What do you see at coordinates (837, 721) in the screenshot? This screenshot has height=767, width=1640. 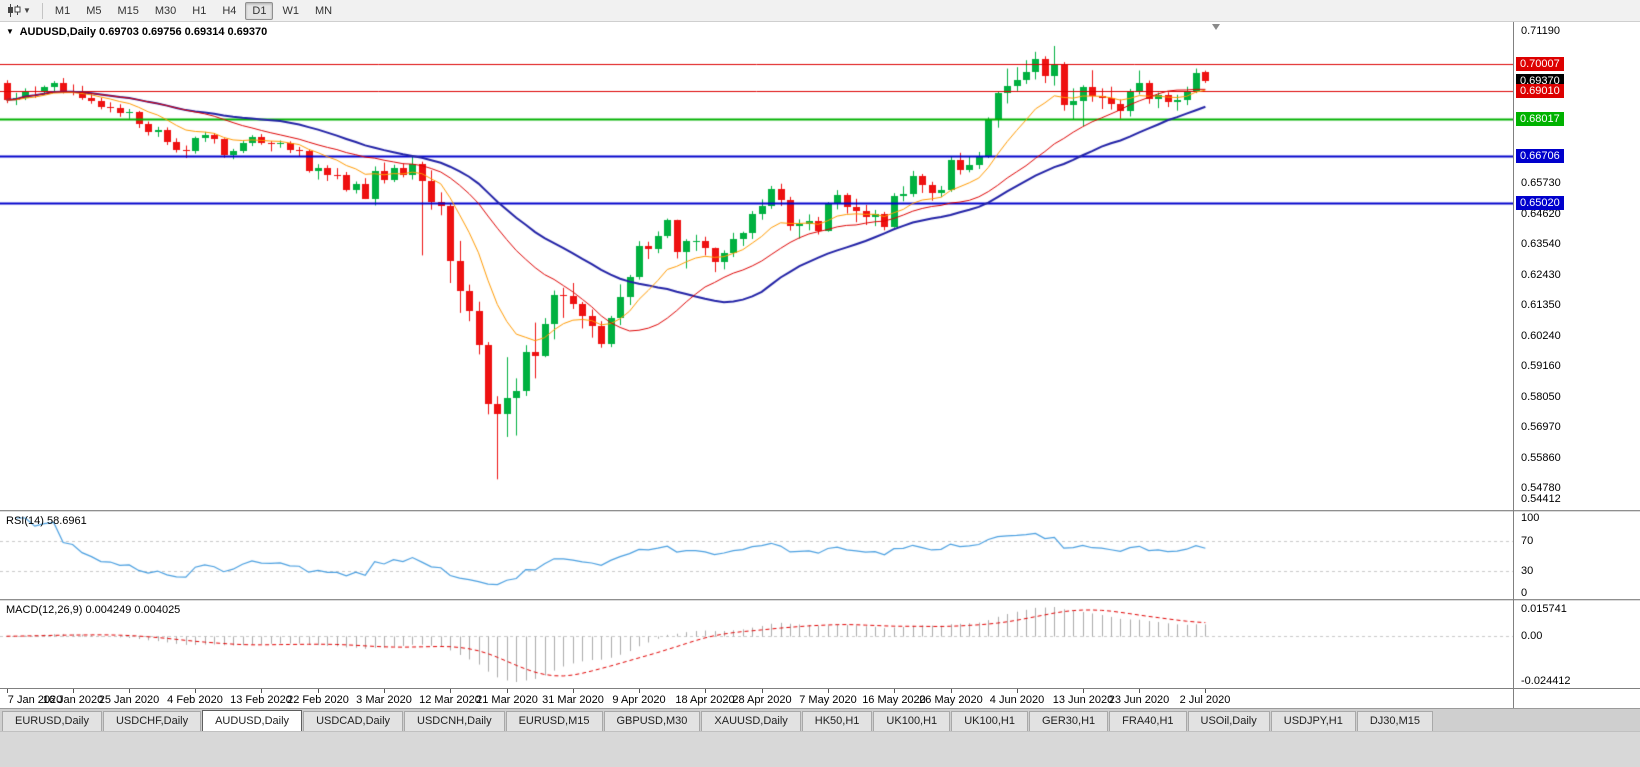 I see `chart-tab-hk50-h1: HK50,H1` at bounding box center [837, 721].